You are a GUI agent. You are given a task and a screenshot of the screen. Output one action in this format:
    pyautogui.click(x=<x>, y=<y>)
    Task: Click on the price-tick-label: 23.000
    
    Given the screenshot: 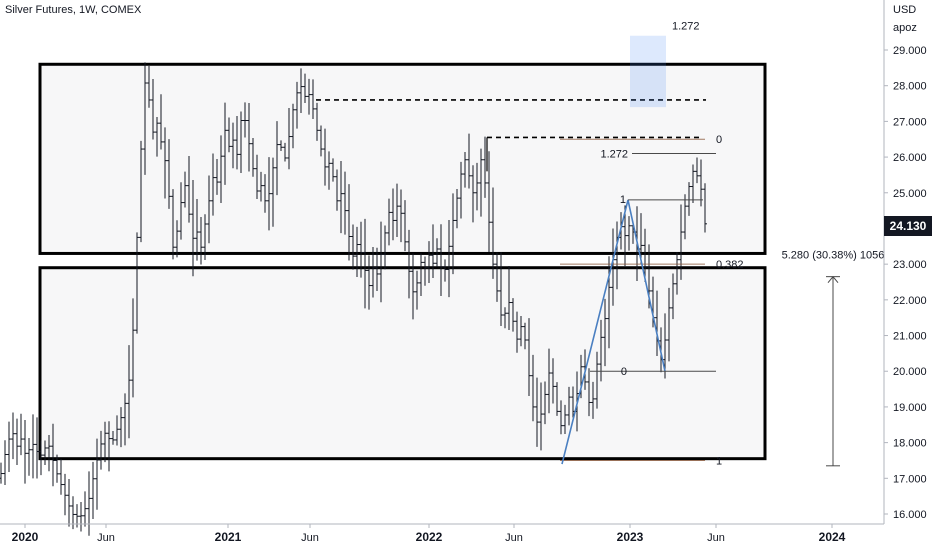 What is the action you would take?
    pyautogui.click(x=910, y=265)
    